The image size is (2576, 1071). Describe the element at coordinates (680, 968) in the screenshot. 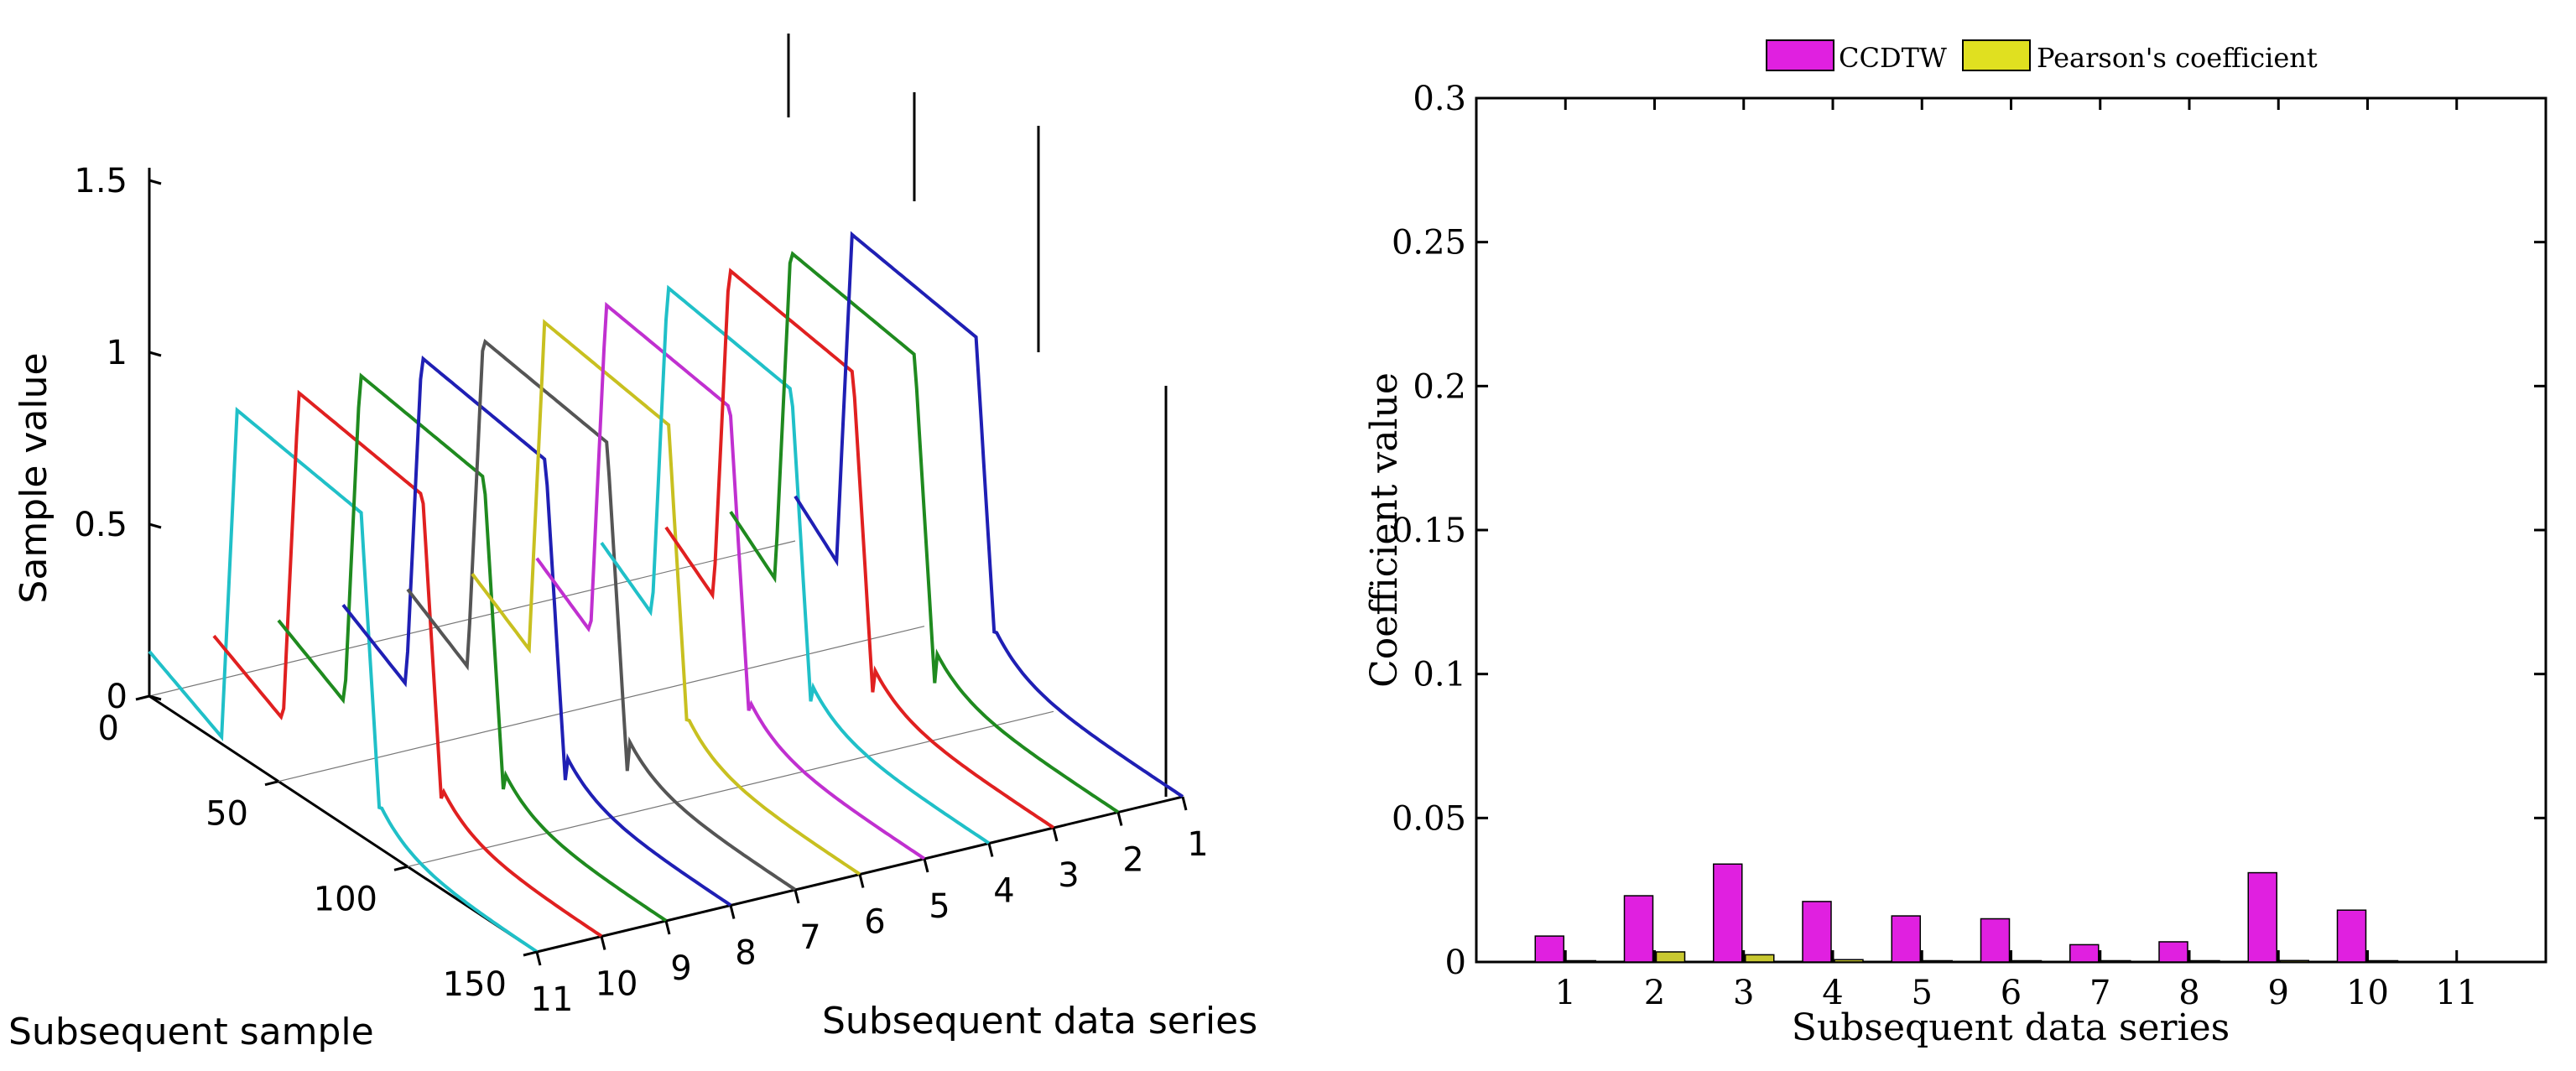

I see `y-tick-label: 9` at that location.